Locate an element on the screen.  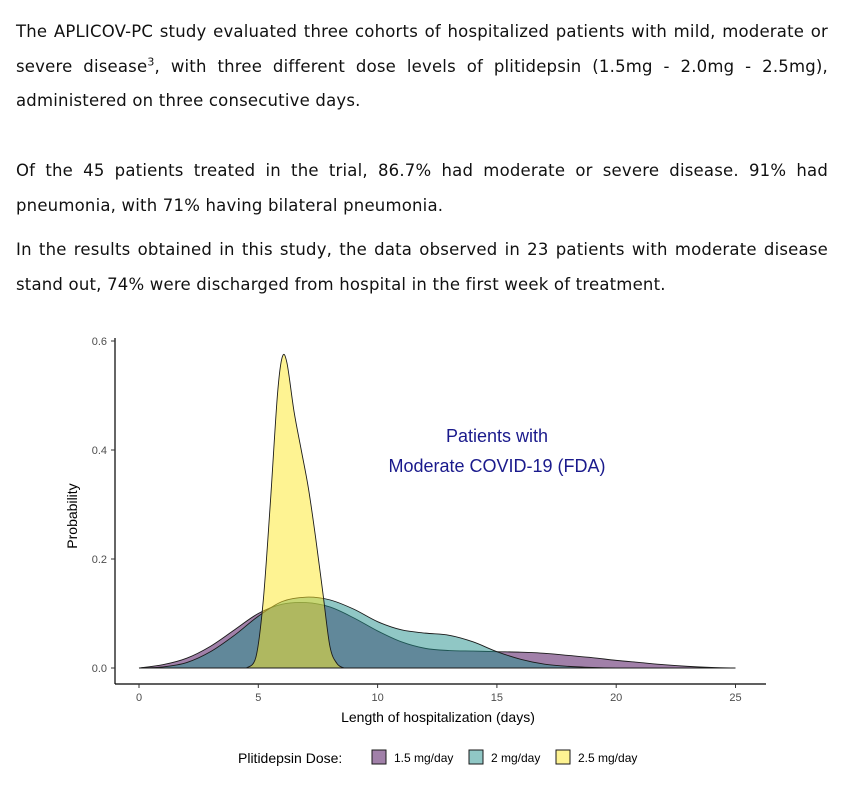
y-tick-label: 0.2 is located at coordinates (99, 560).